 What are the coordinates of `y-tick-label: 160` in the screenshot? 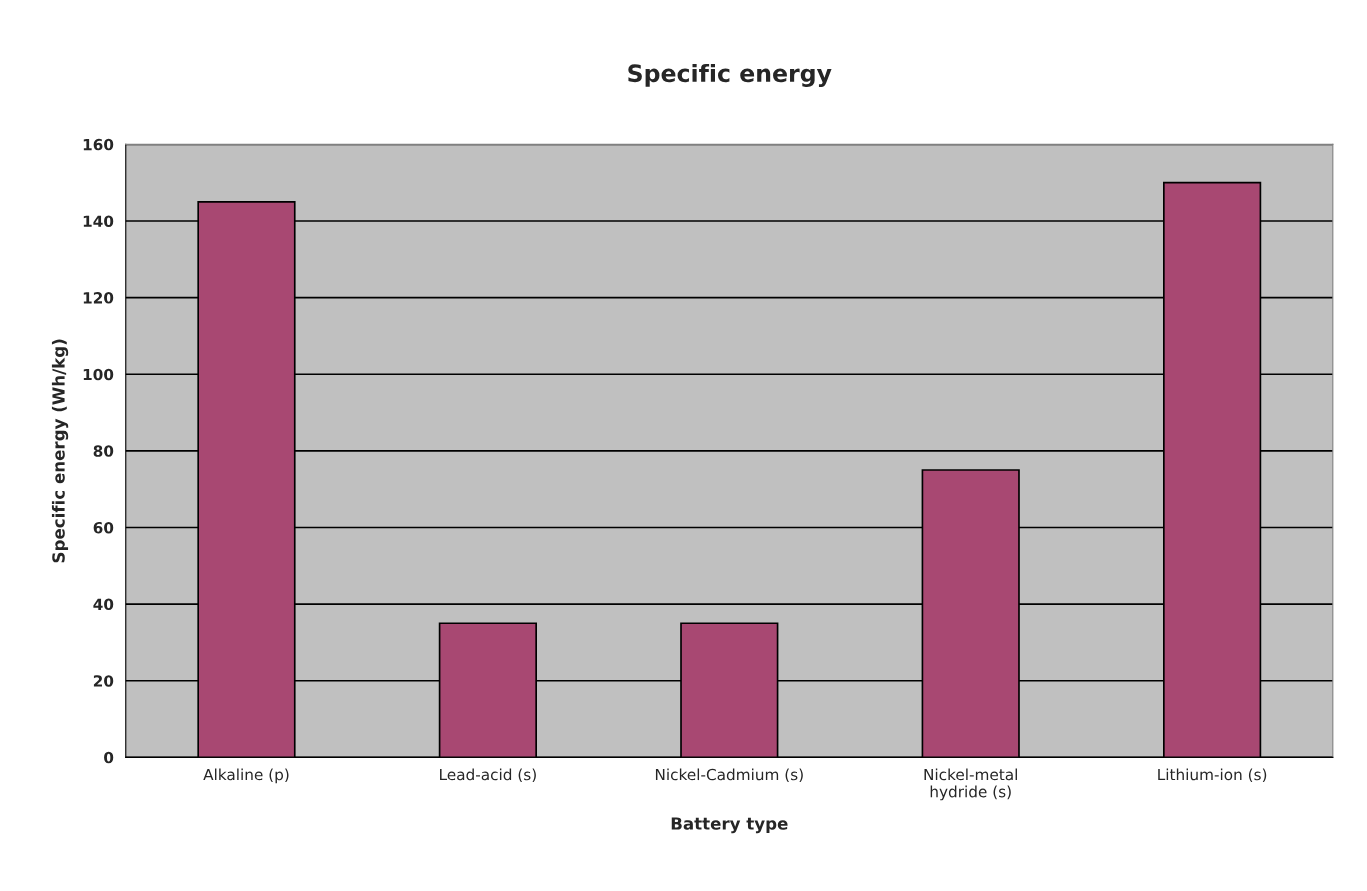 It's located at (98, 144).